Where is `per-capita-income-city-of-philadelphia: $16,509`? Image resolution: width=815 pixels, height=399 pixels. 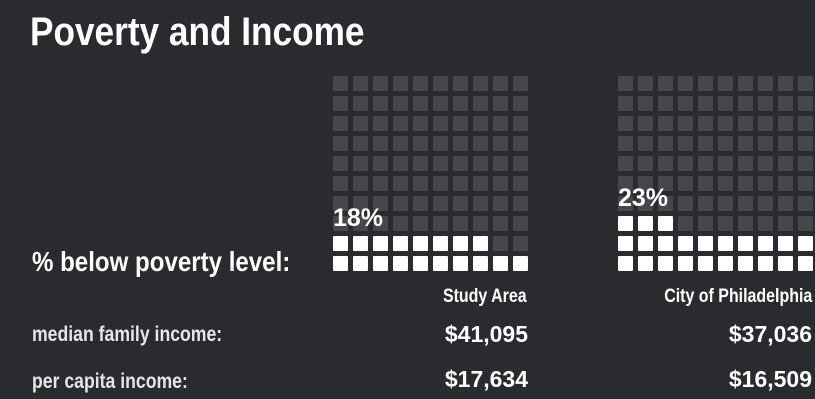
per-capita-income-city-of-philadelphia: $16,509 is located at coordinates (770, 379).